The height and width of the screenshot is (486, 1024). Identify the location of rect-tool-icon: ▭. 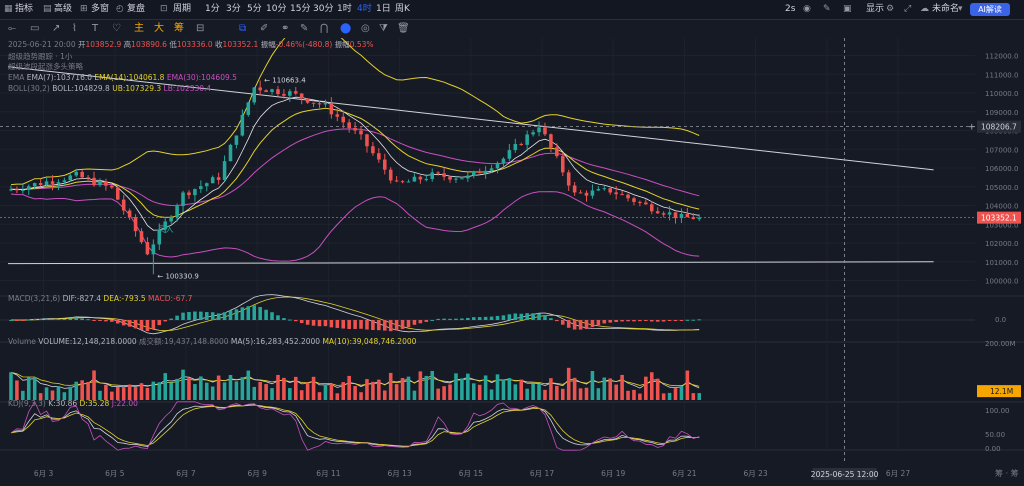
(35, 28).